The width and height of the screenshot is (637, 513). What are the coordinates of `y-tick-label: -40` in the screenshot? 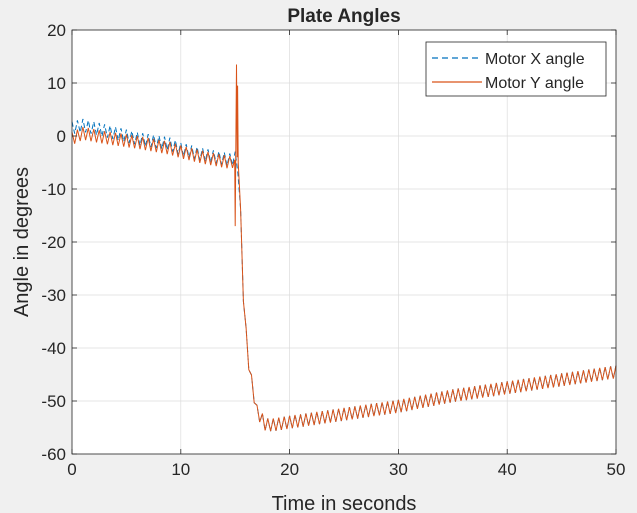 It's located at (53, 348).